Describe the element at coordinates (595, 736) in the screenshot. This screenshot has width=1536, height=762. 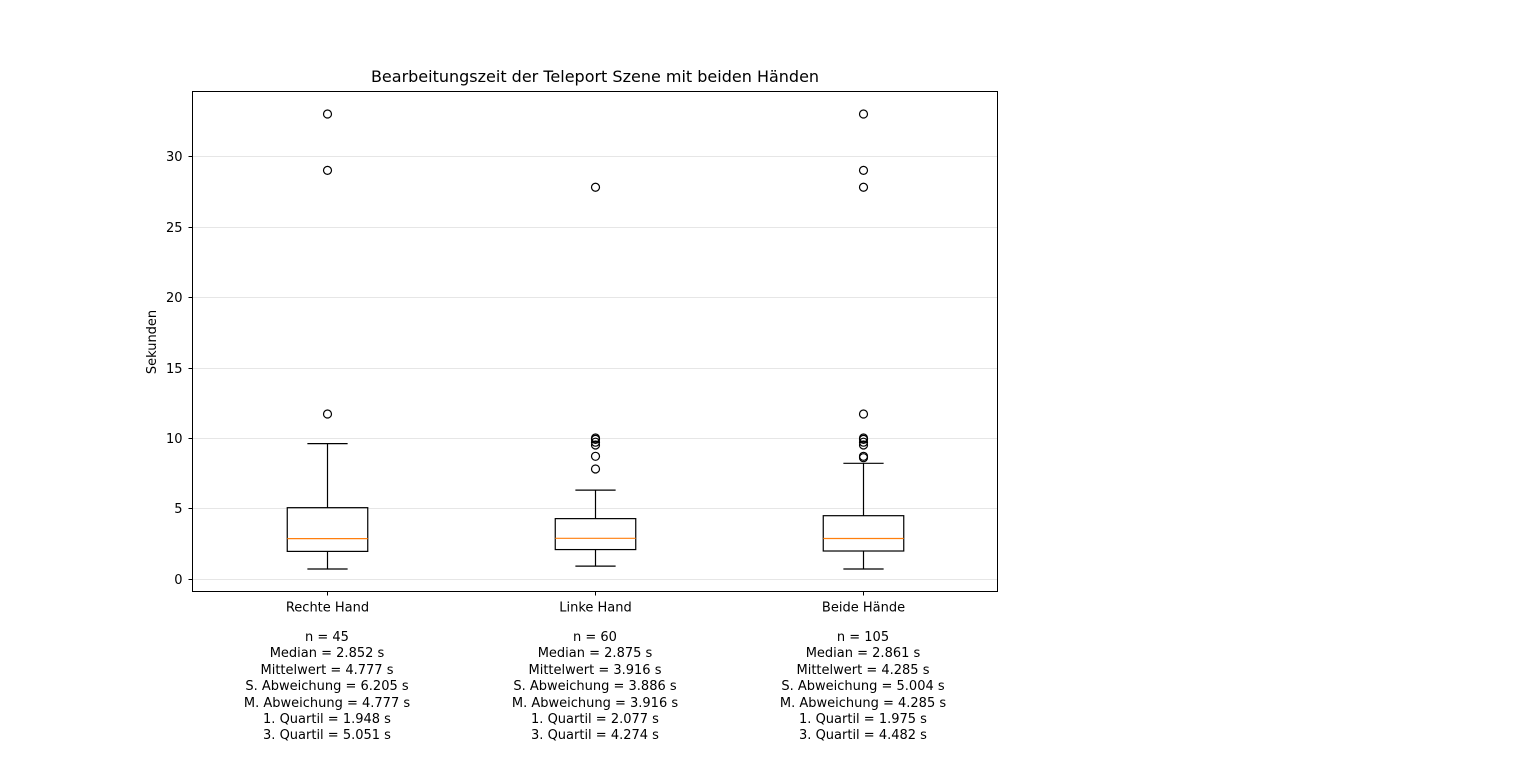
I see `stats-line: 3. Quartil = 4.274 s` at that location.